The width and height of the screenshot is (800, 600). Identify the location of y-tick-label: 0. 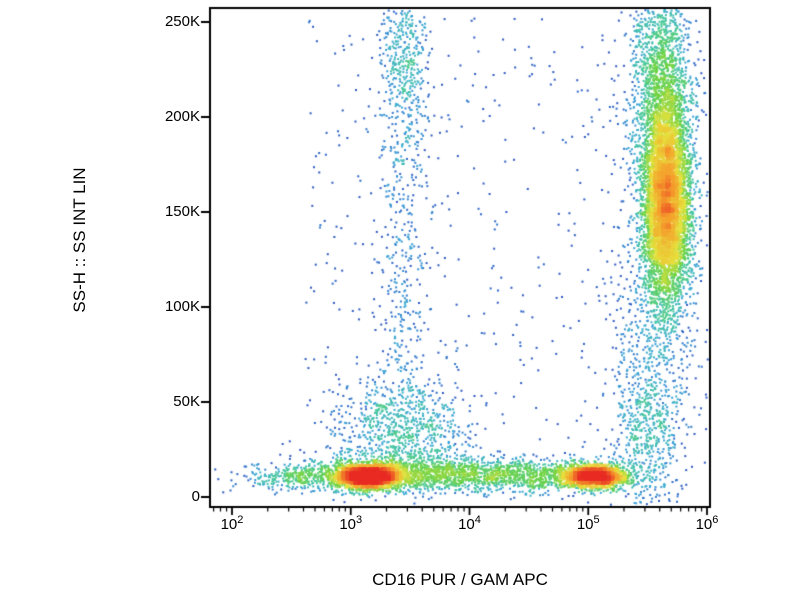
(195, 496).